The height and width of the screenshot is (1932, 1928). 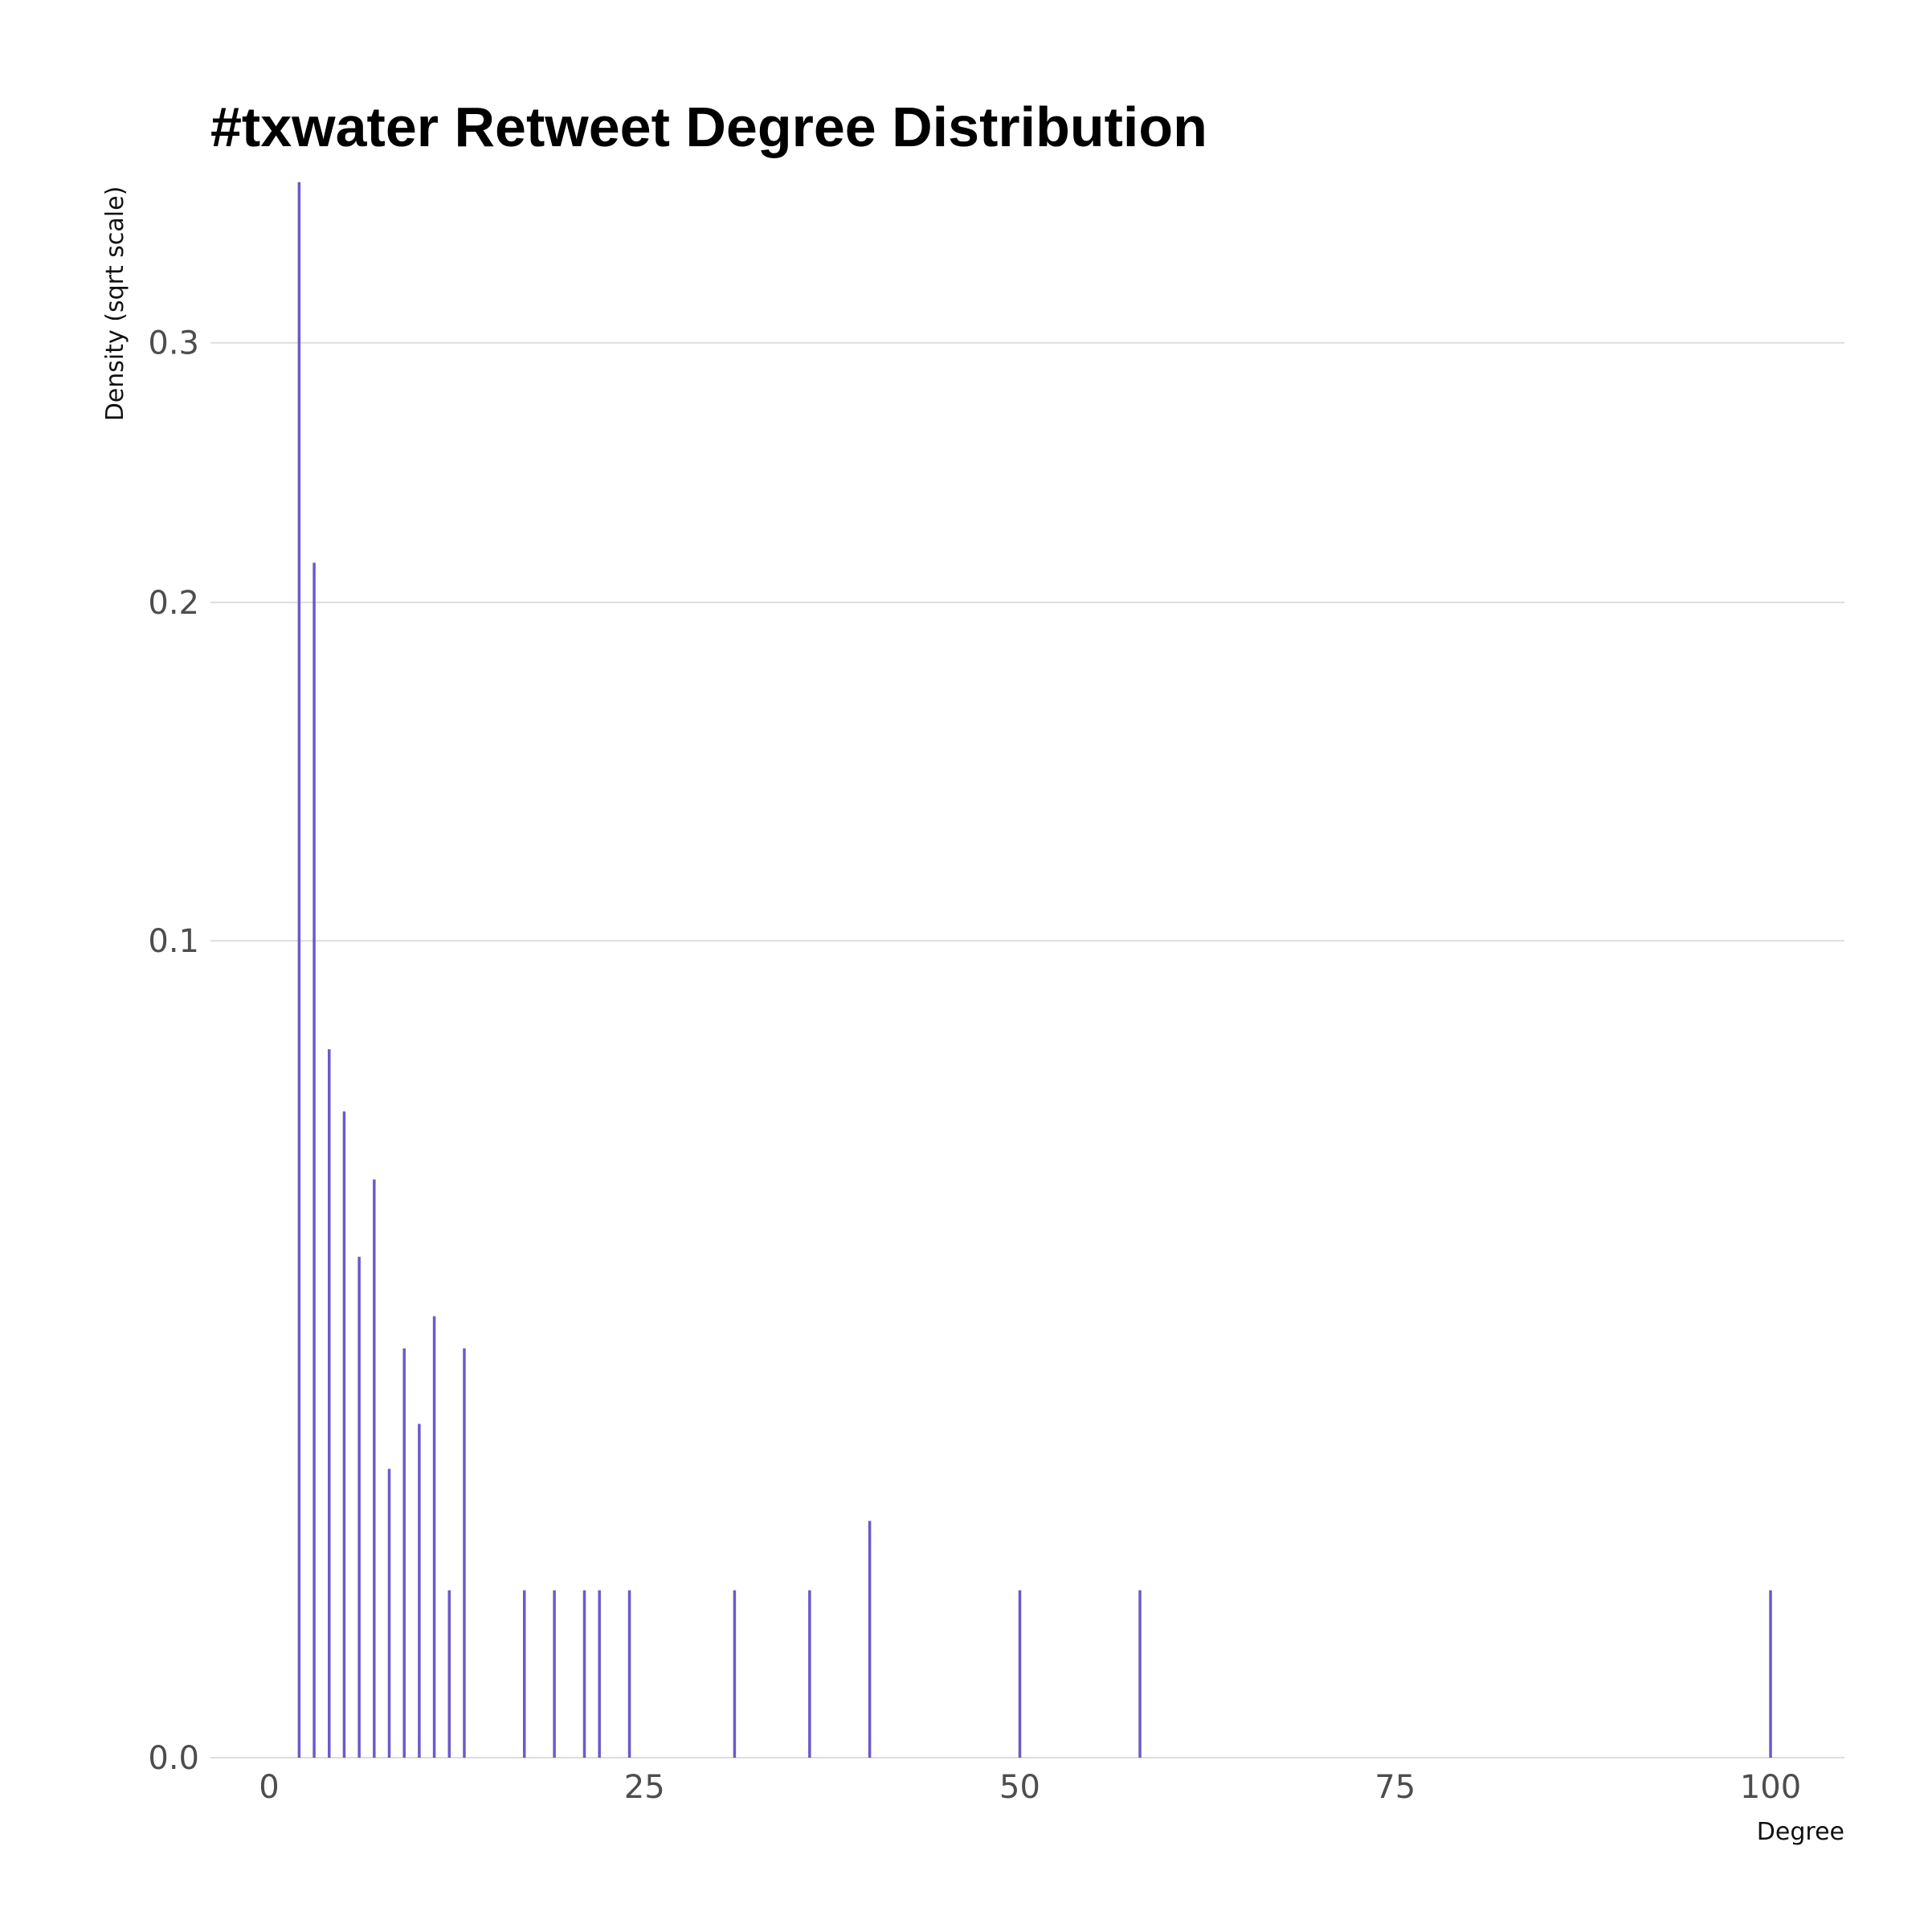 I want to click on x-tick-label: 0, so click(x=269, y=1788).